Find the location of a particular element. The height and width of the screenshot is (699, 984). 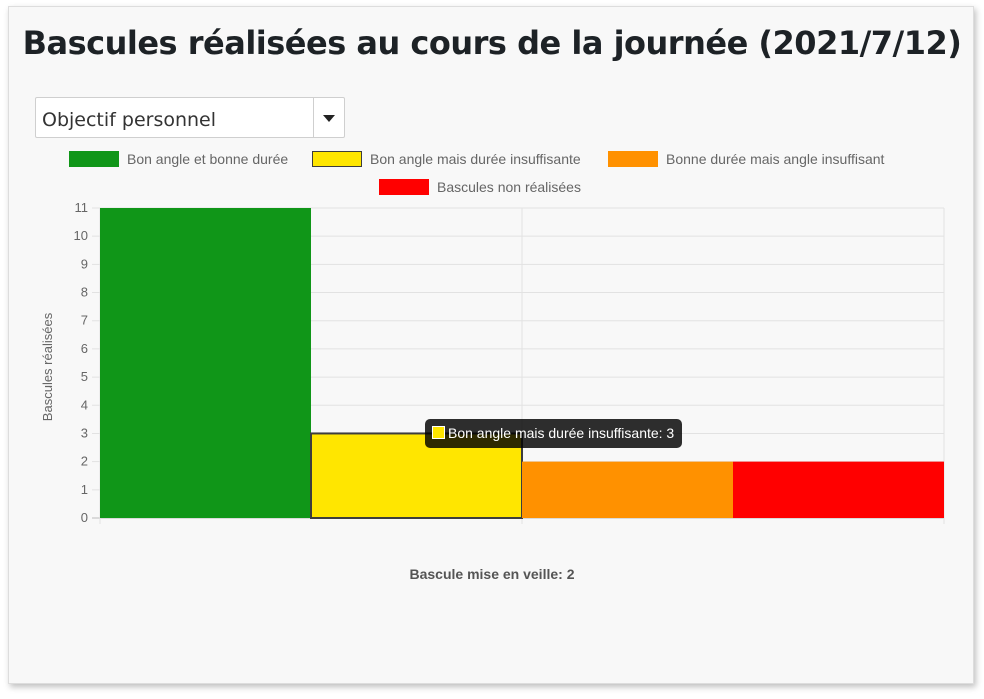

caret-down-icon is located at coordinates (329, 118).